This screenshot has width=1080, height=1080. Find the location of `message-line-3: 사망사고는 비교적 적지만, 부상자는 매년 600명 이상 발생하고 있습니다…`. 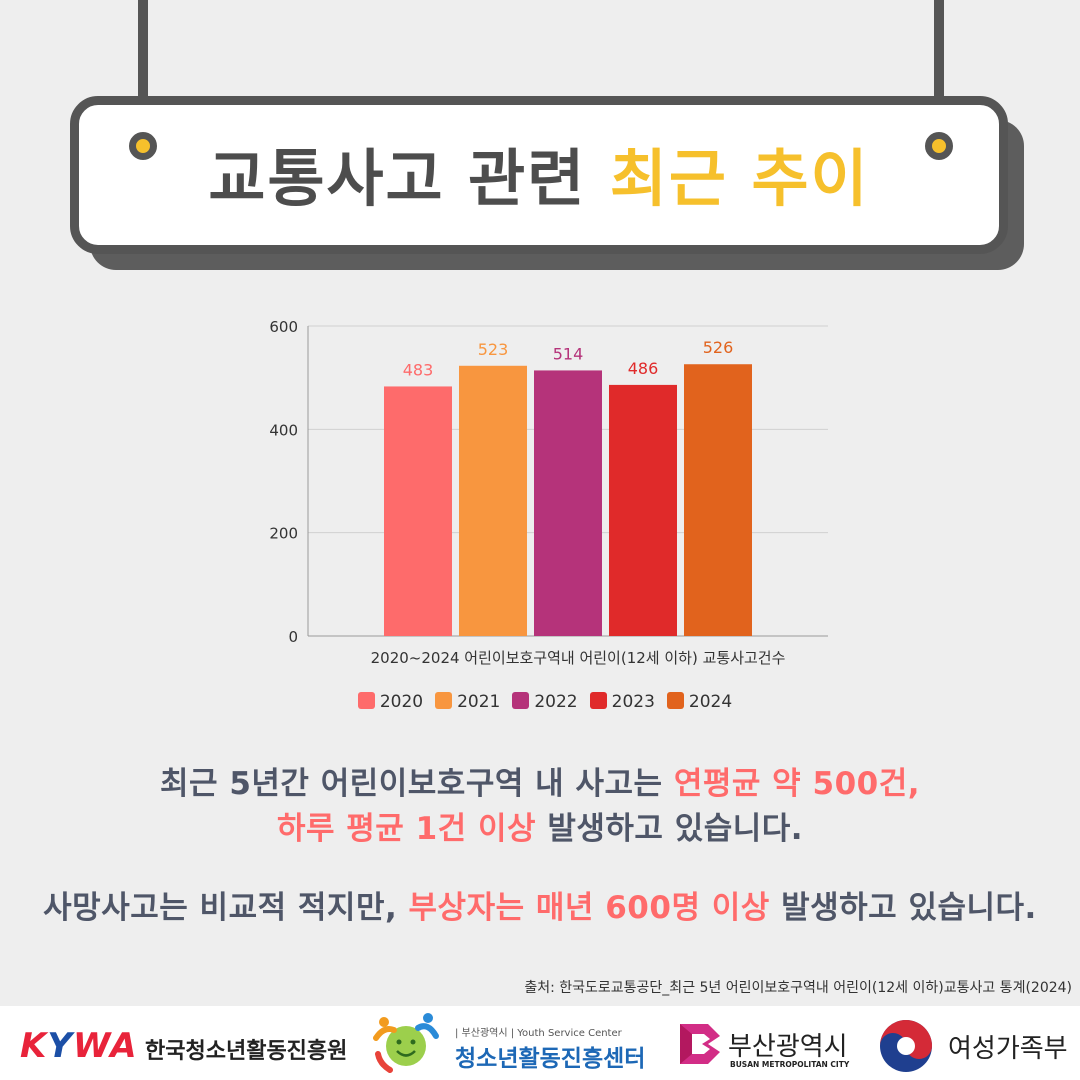

message-line-3: 사망사고는 비교적 적지만, 부상자는 매년 600명 이상 발생하고 있습니다… is located at coordinates (540, 908).